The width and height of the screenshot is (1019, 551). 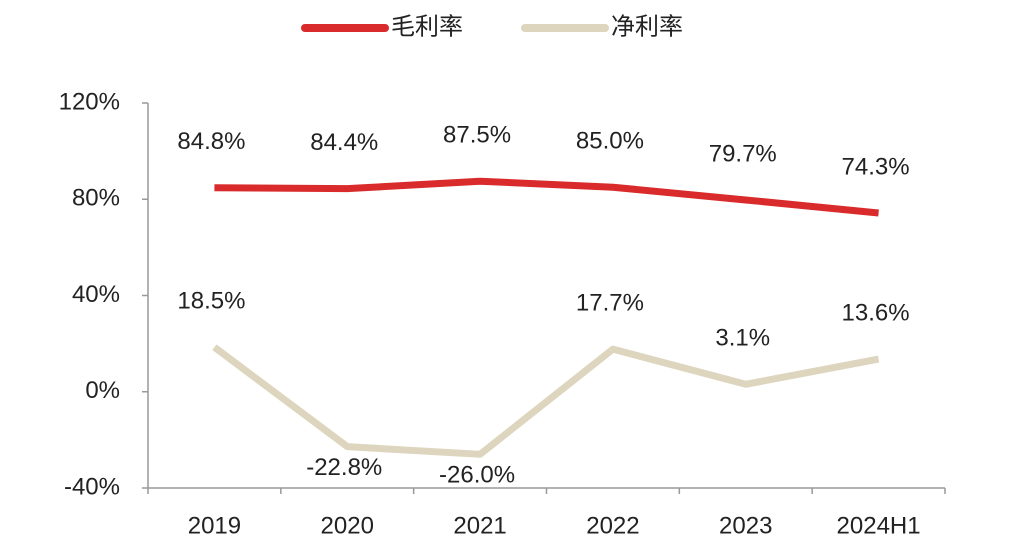 What do you see at coordinates (211, 301) in the screenshot?
I see `data-label: 18.5%` at bounding box center [211, 301].